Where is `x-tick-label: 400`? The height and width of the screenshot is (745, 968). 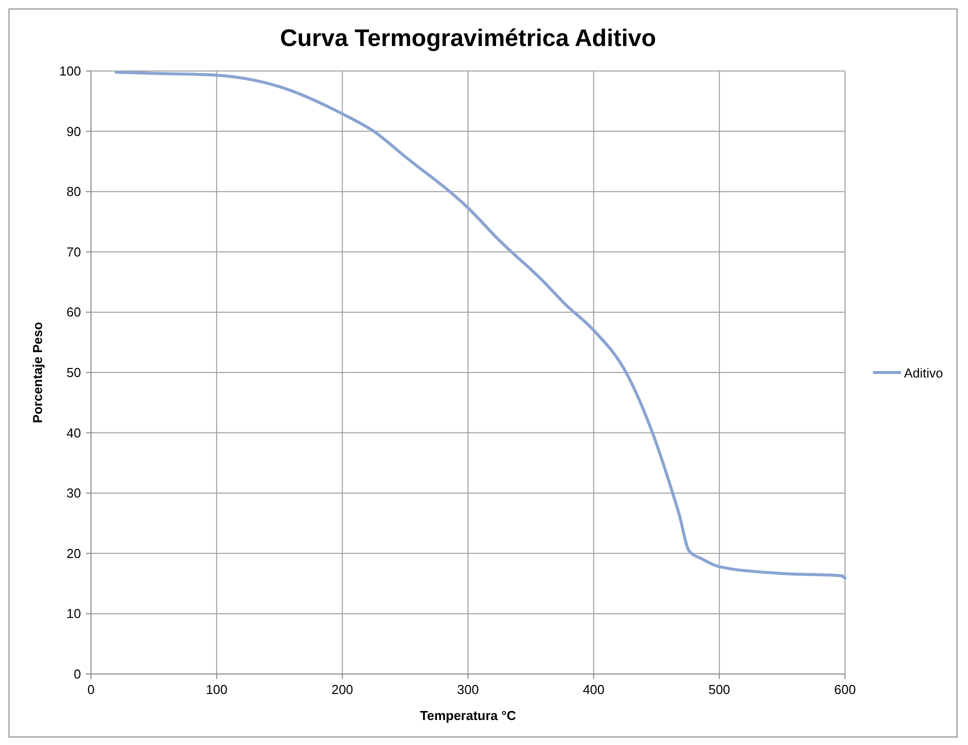
x-tick-label: 400 is located at coordinates (593, 689).